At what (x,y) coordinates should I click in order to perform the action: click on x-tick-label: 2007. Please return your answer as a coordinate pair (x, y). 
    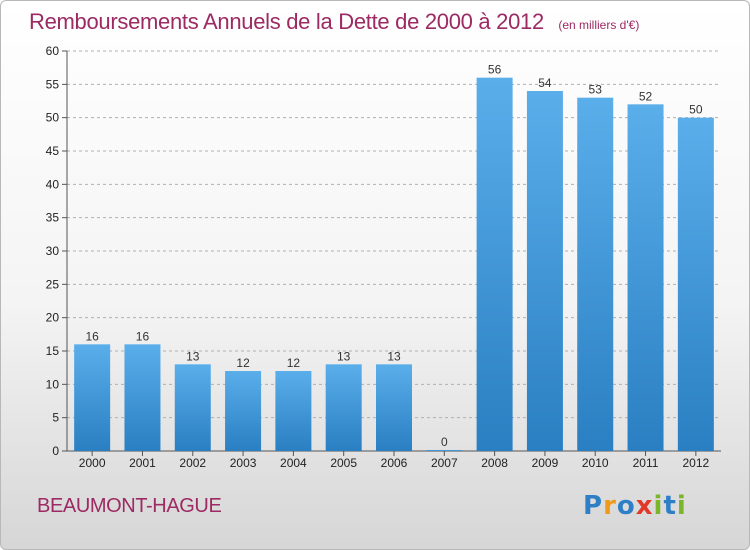
    Looking at the image, I should click on (444, 463).